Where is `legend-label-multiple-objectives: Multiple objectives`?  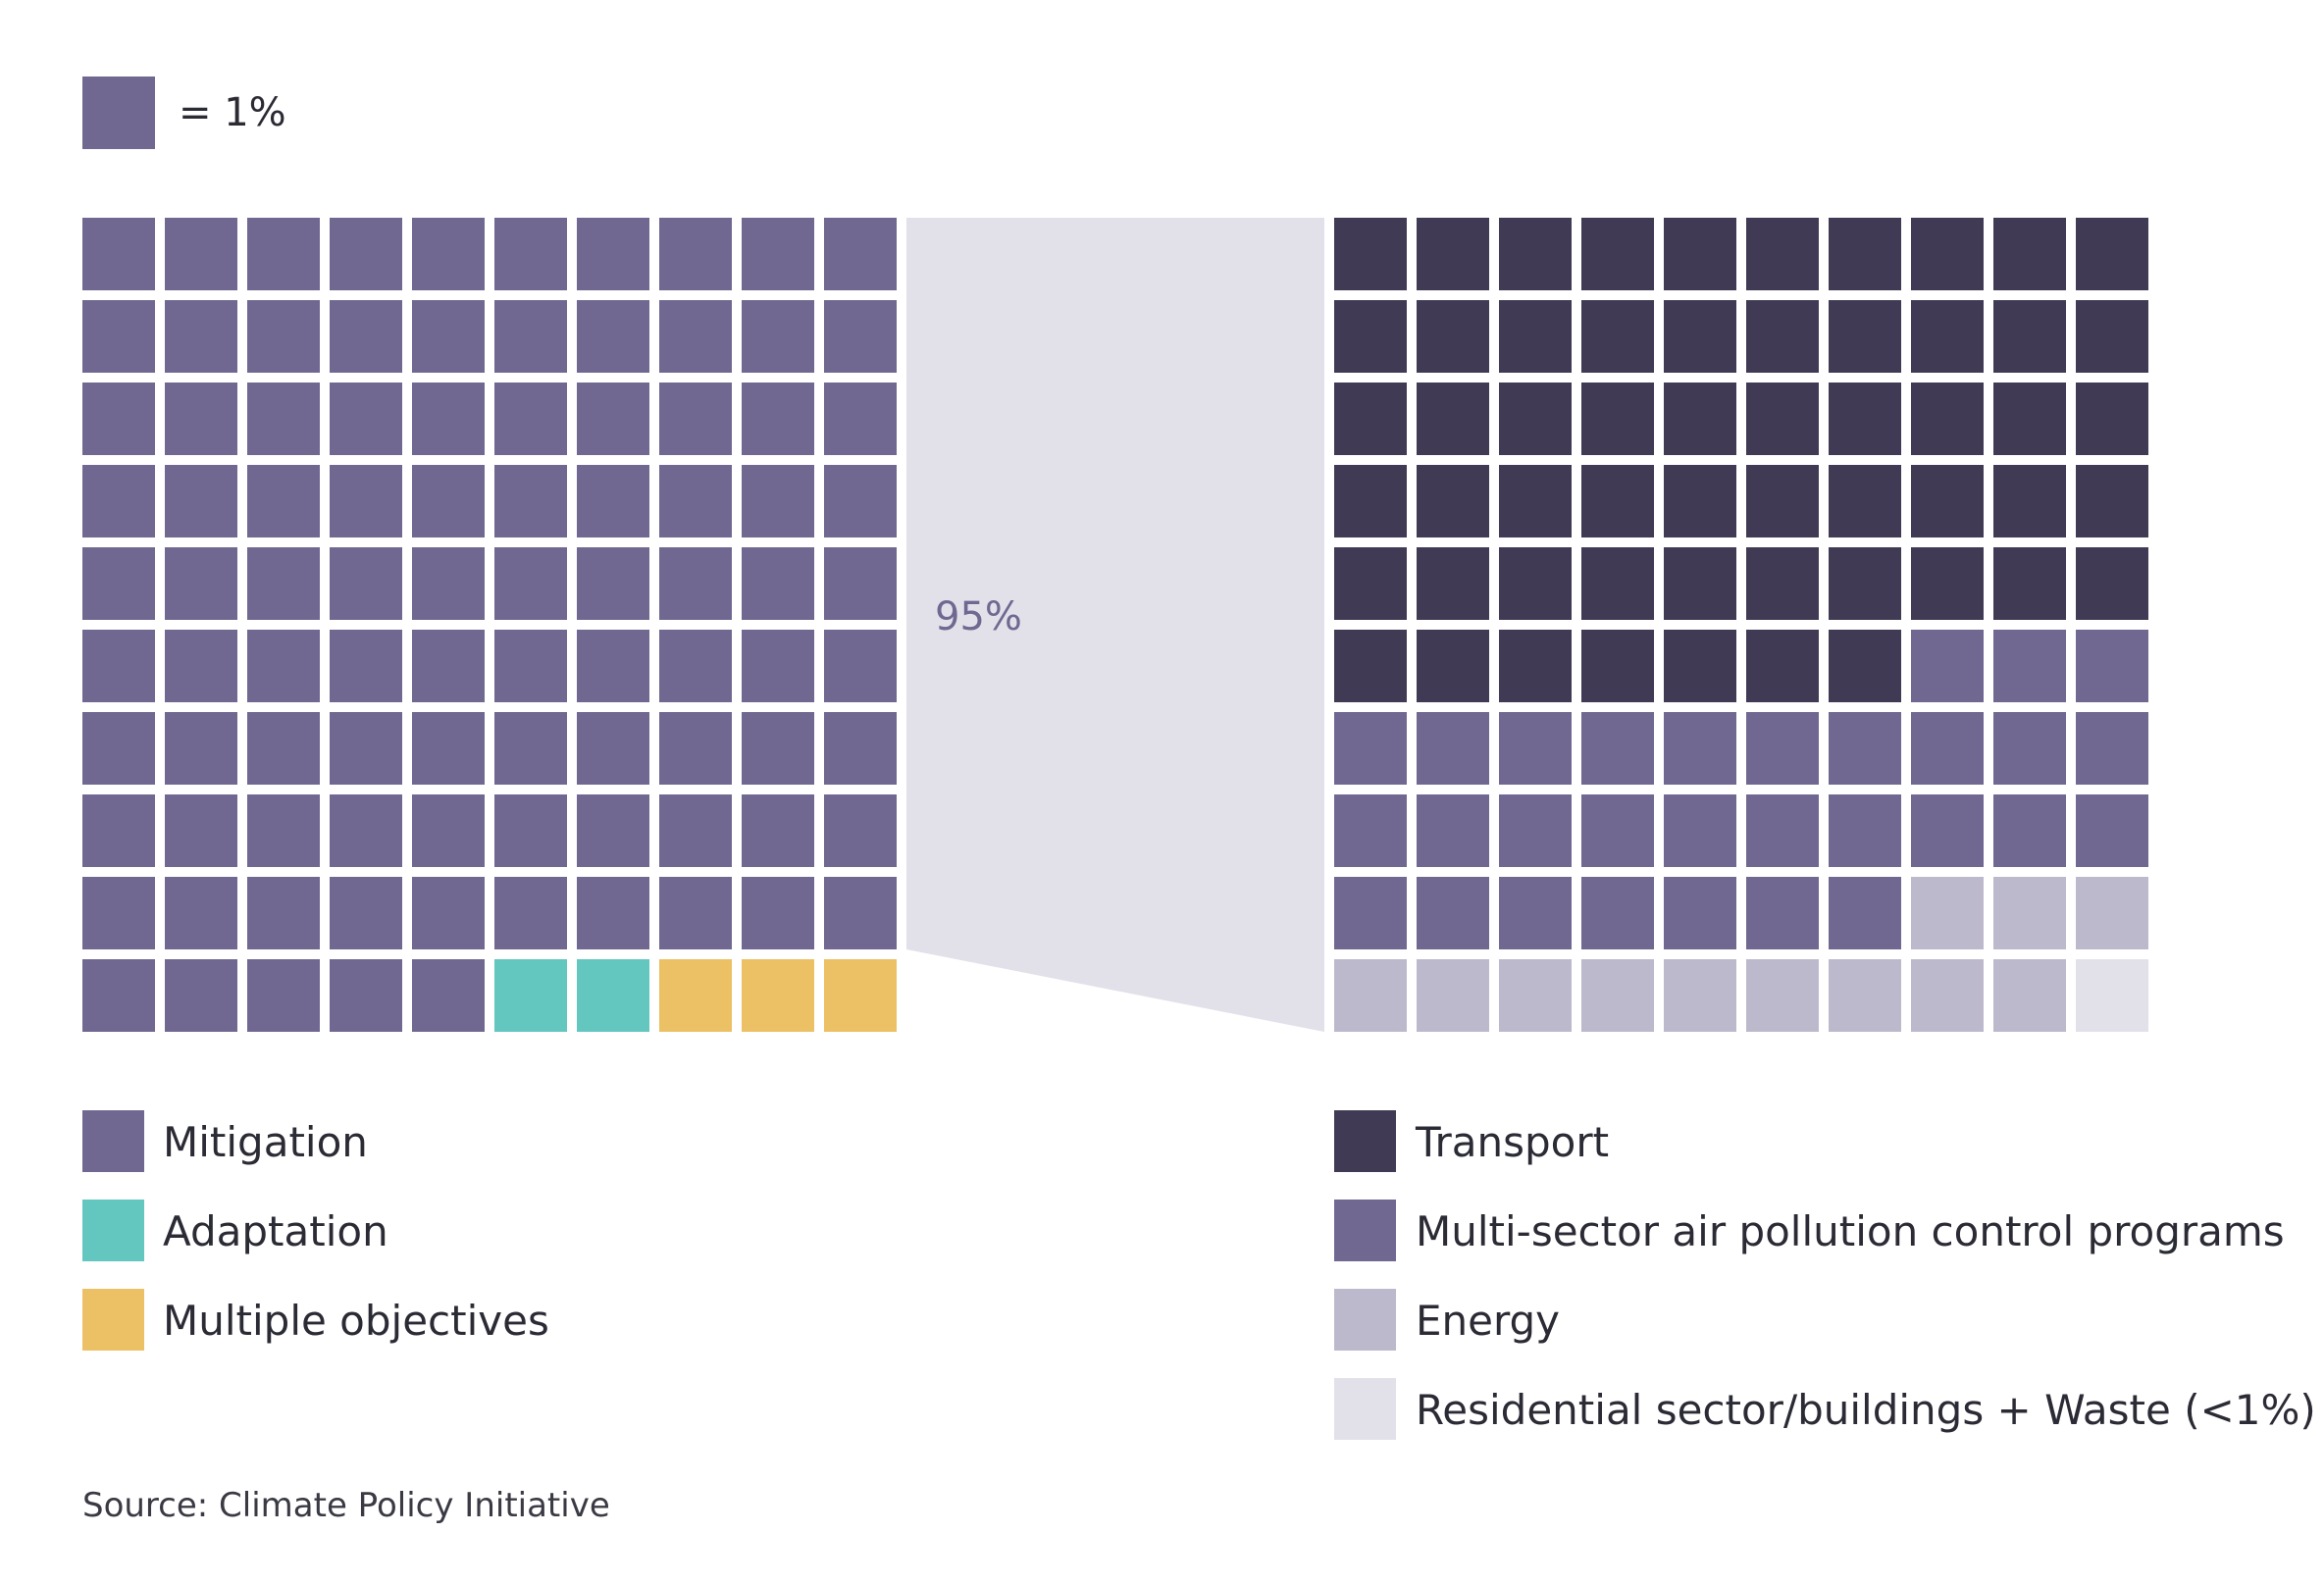
legend-label-multiple-objectives: Multiple objectives is located at coordinates (356, 1321).